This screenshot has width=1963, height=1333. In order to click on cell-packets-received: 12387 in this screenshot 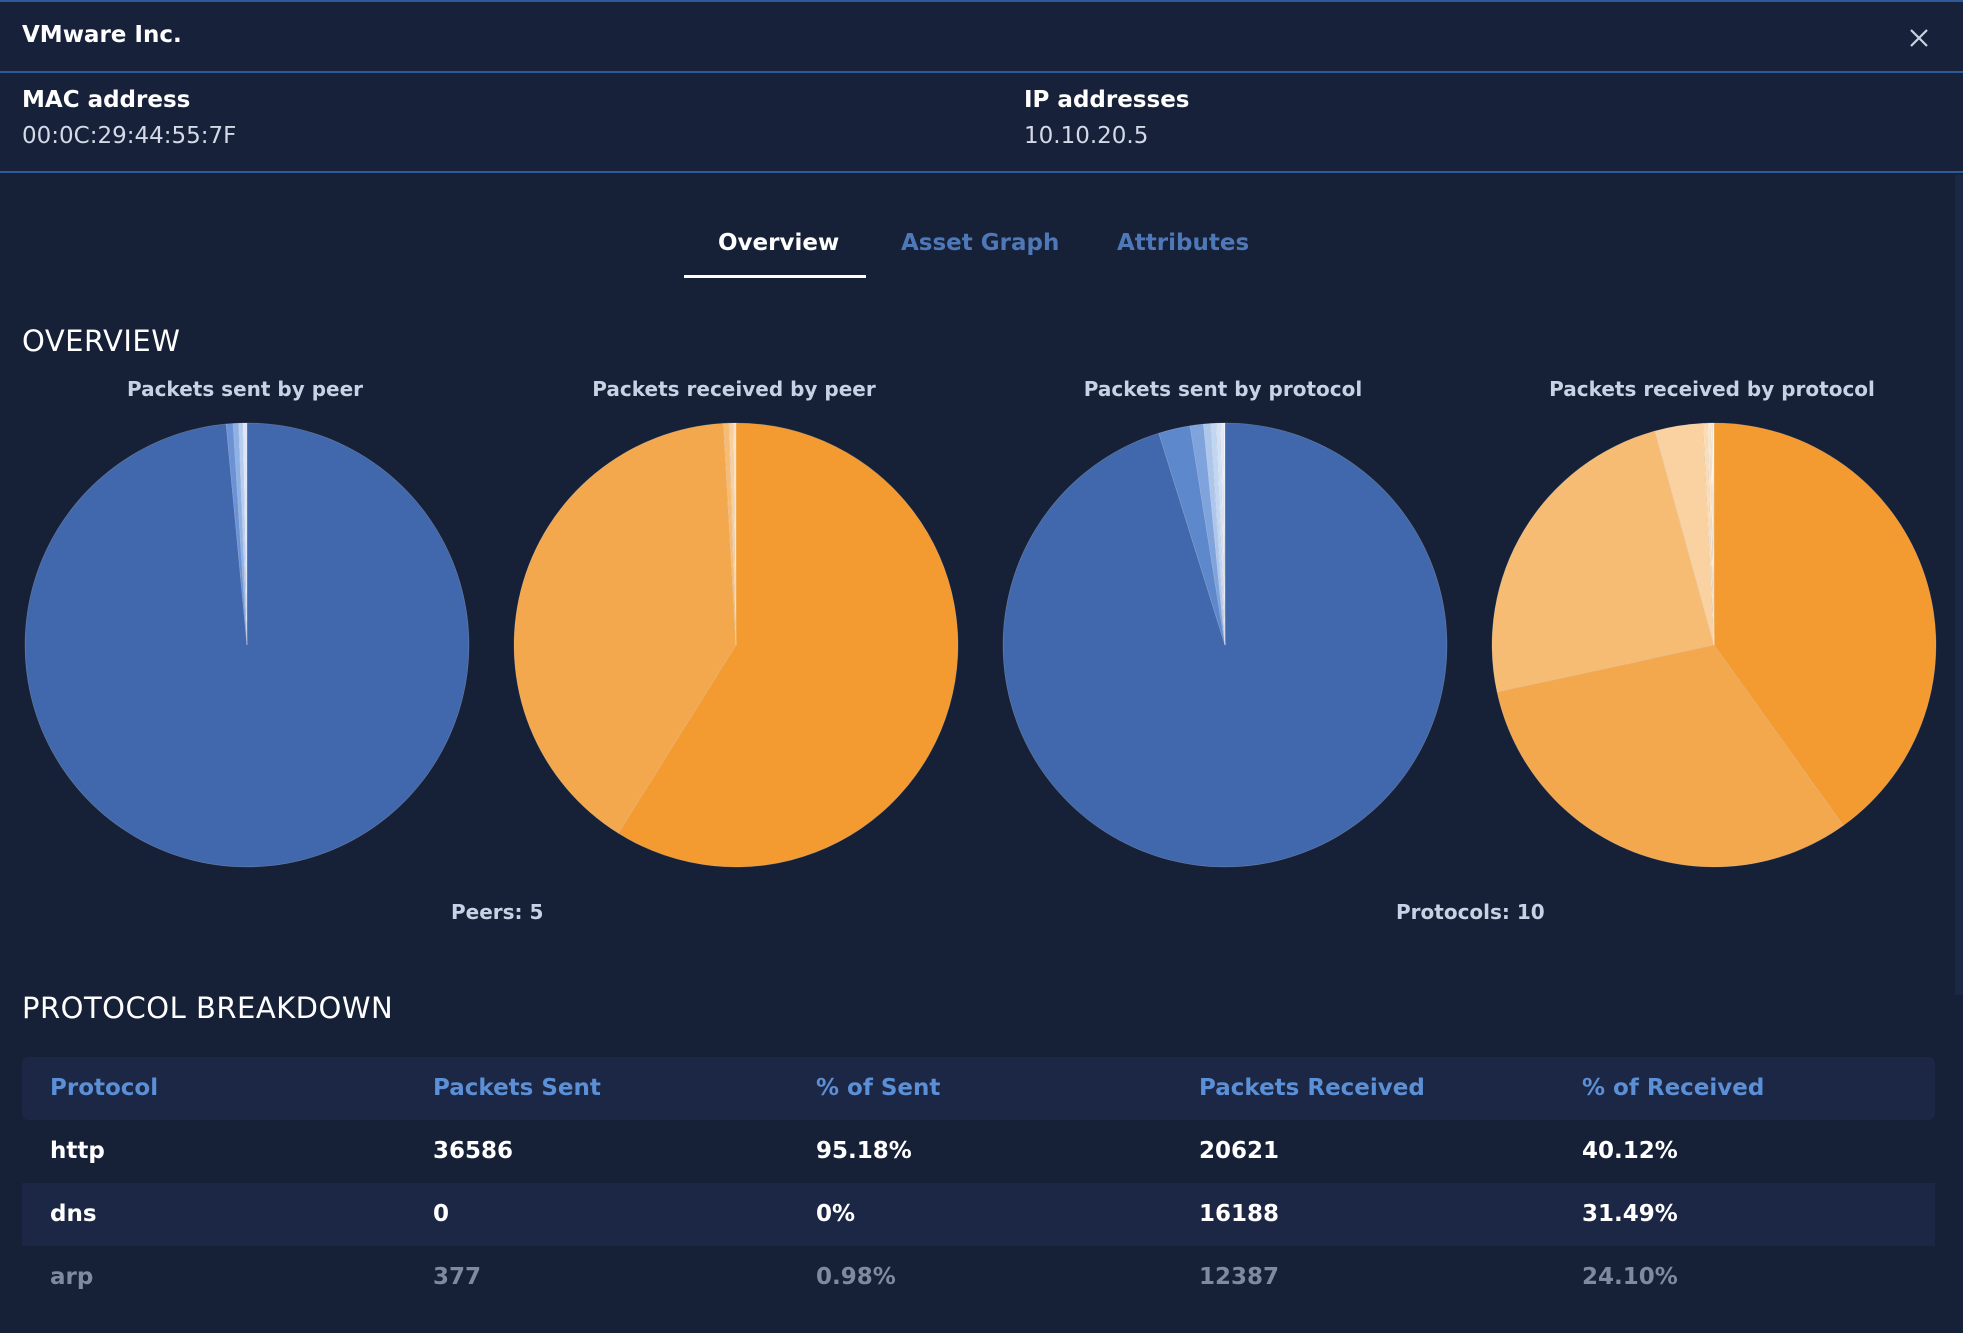, I will do `click(1239, 1277)`.